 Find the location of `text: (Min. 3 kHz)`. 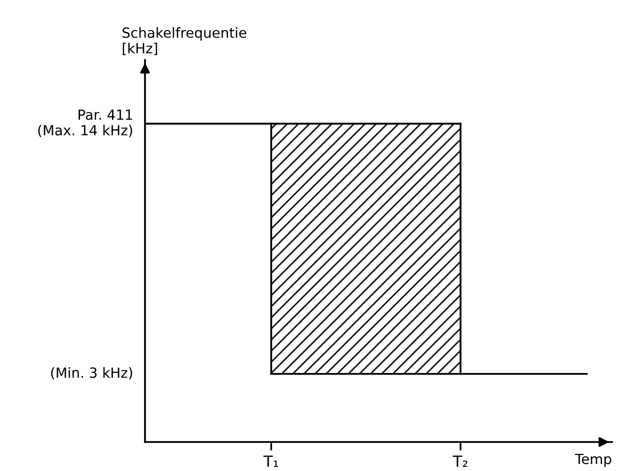

text: (Min. 3 kHz) is located at coordinates (91, 373).